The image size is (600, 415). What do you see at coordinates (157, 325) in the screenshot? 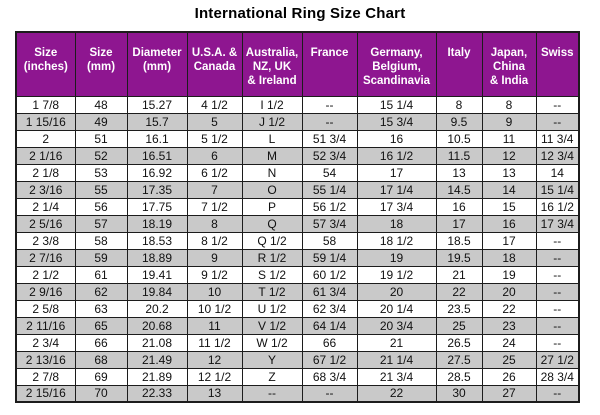
I see `table-cell: 20.68` at bounding box center [157, 325].